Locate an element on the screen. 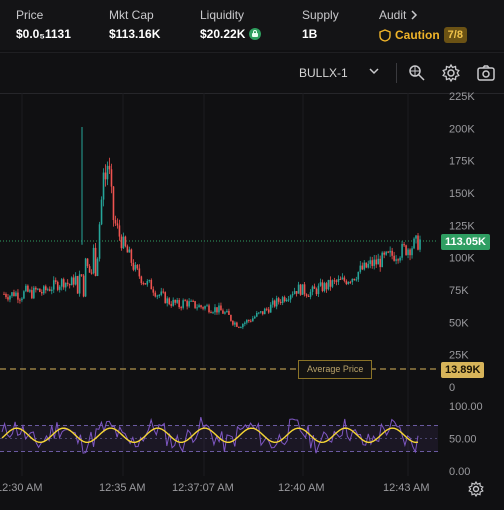 The height and width of the screenshot is (510, 504). camera-icon is located at coordinates (486, 73).